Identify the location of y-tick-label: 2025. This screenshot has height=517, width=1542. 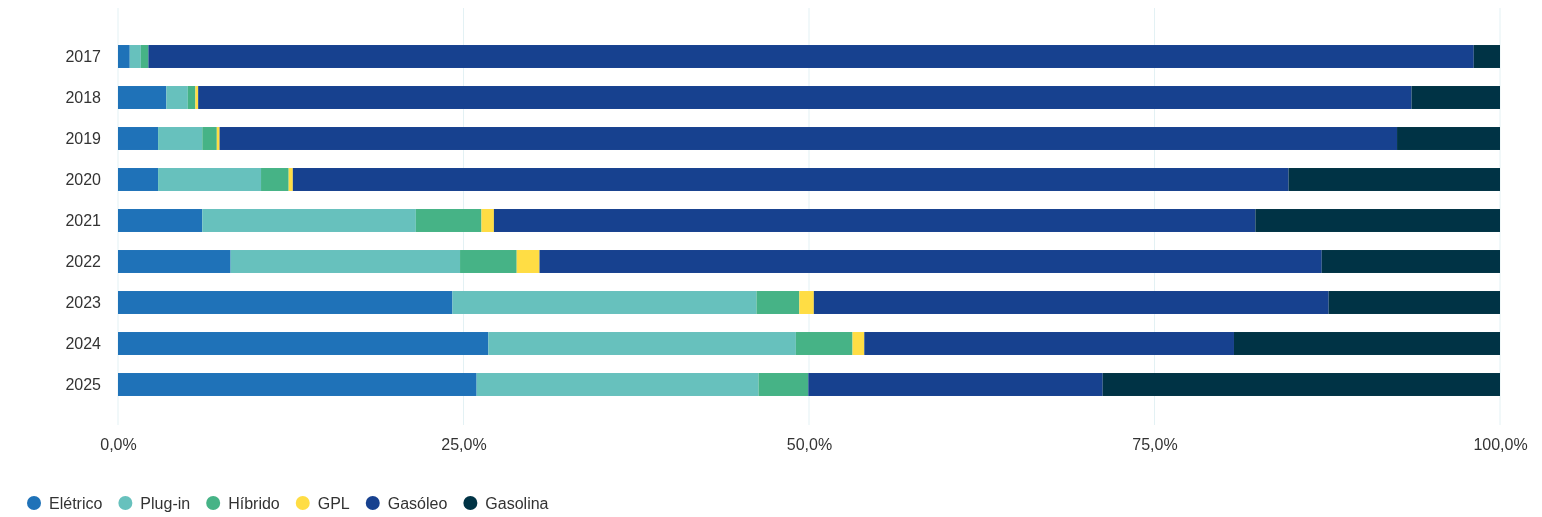
(83, 384).